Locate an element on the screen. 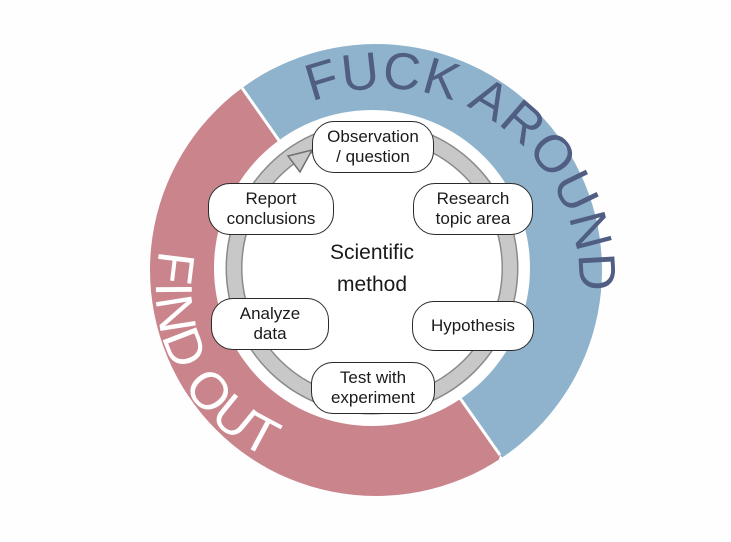 The image size is (731, 542). step-analyze: Analyze data is located at coordinates (270, 324).